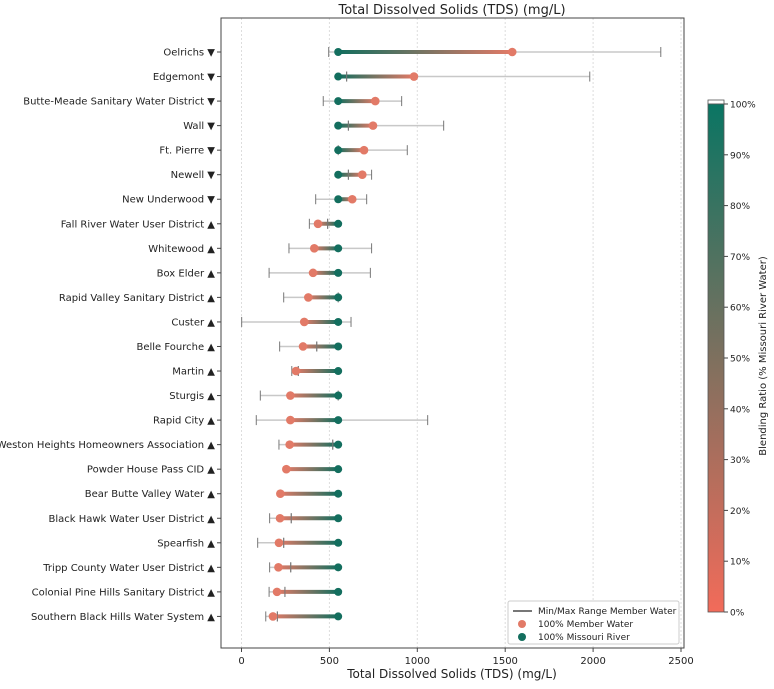 The height and width of the screenshot is (689, 774). Describe the element at coordinates (417, 661) in the screenshot. I see `x-tick-label: 1000` at that location.